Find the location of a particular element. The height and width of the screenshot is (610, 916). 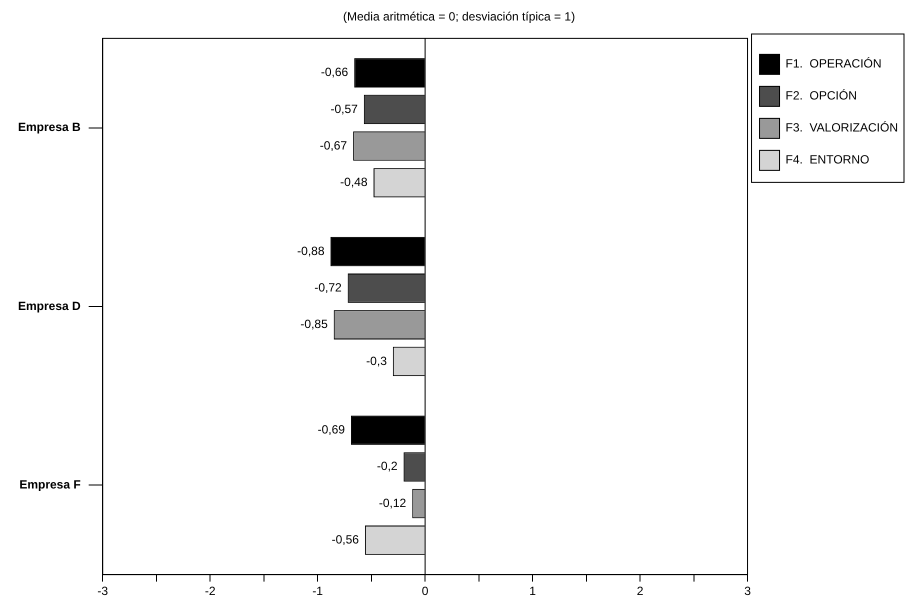

data-label: -0,3 is located at coordinates (377, 361).